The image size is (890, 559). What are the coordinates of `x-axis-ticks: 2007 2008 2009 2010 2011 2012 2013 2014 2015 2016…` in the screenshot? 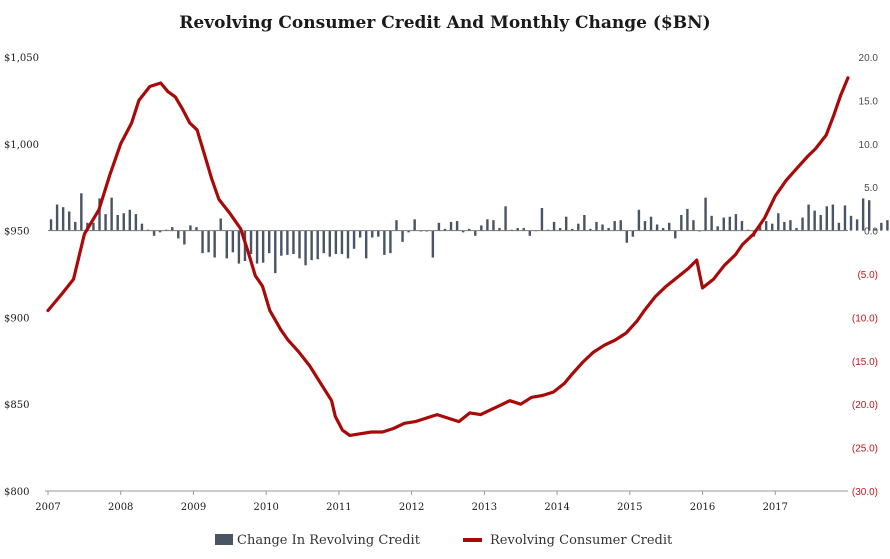 It's located at (411, 502).